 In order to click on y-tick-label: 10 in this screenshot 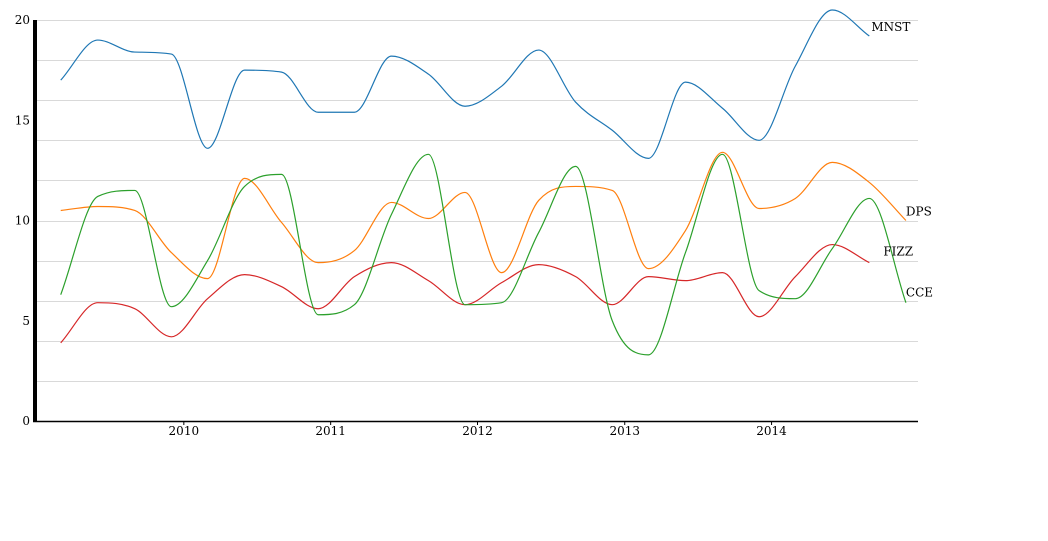, I will do `click(22, 221)`.